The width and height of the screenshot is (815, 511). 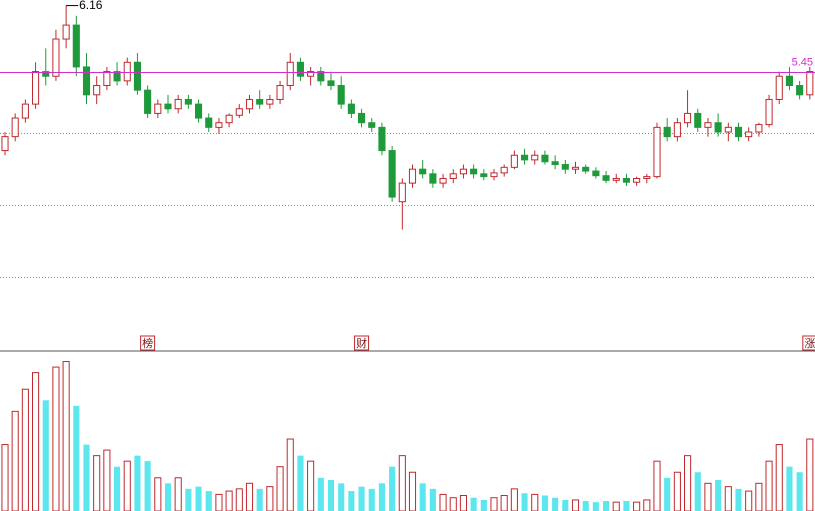 I want to click on event-marker: 榜, so click(x=147, y=343).